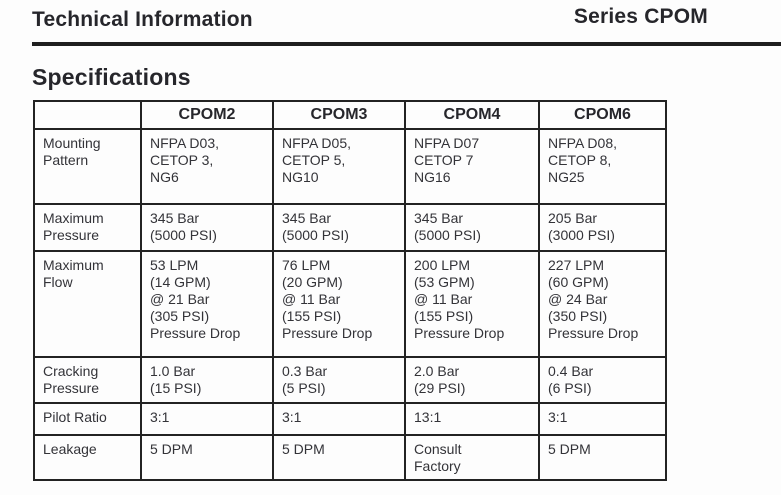  What do you see at coordinates (602, 380) in the screenshot?
I see `table-cell: 0.4 Bar (6 PSI)` at bounding box center [602, 380].